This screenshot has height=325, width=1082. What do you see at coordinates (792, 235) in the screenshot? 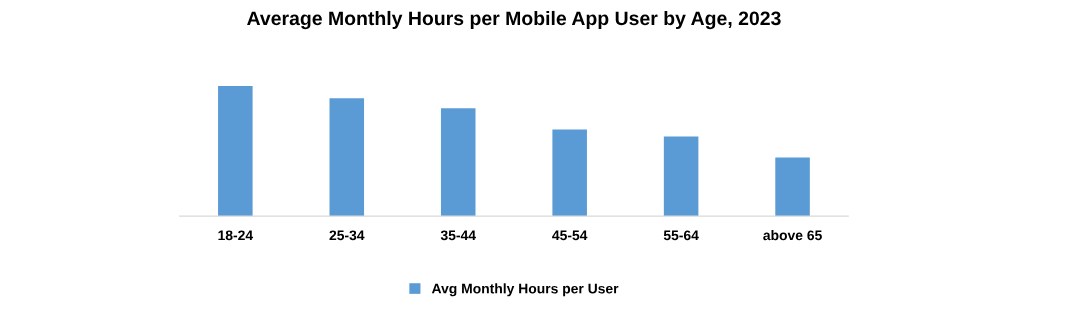
I see `x-tick-label: above 65` at bounding box center [792, 235].